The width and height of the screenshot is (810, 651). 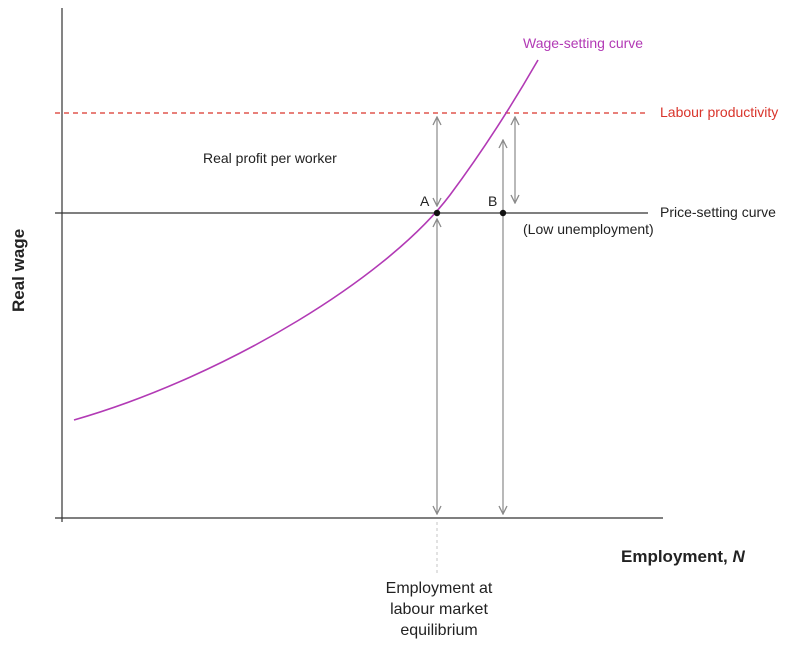 I want to click on labour-productivity-label: Labour productivity, so click(x=719, y=112).